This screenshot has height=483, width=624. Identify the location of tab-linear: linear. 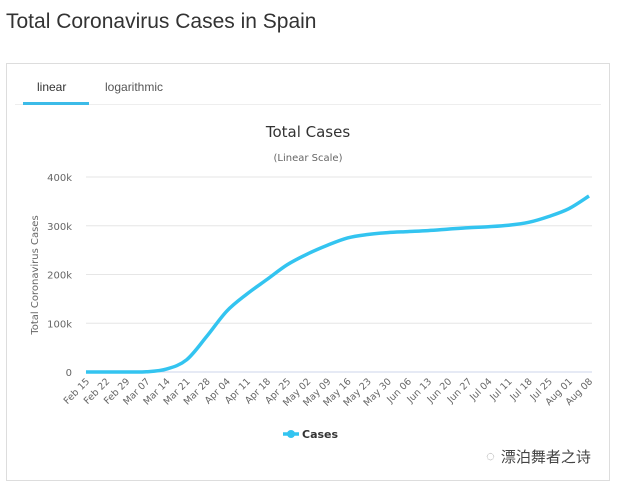
(52, 87).